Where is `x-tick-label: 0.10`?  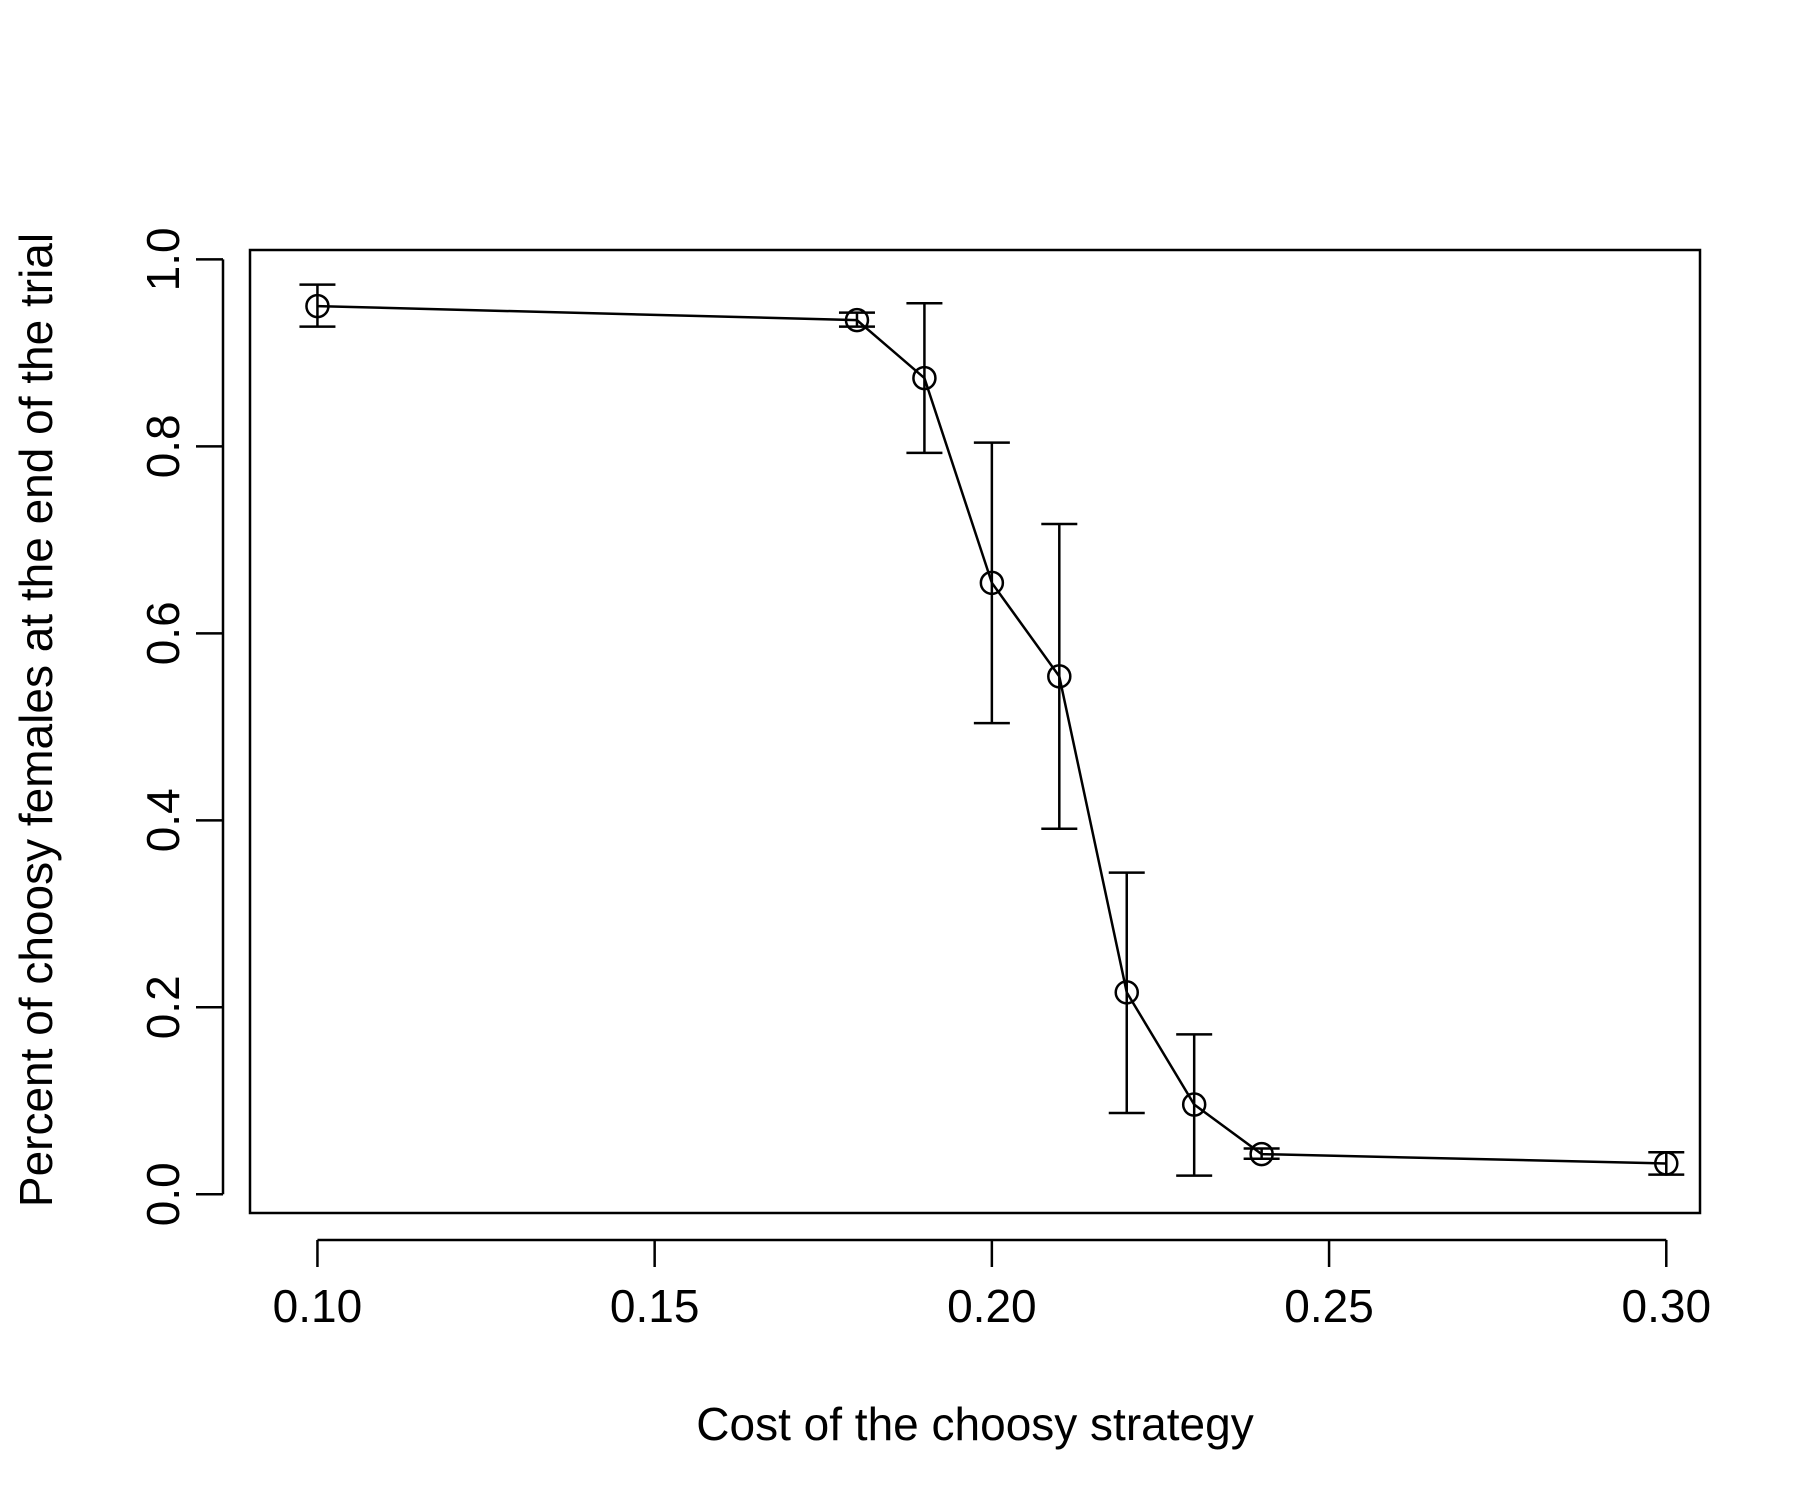 x-tick-label: 0.10 is located at coordinates (318, 1306).